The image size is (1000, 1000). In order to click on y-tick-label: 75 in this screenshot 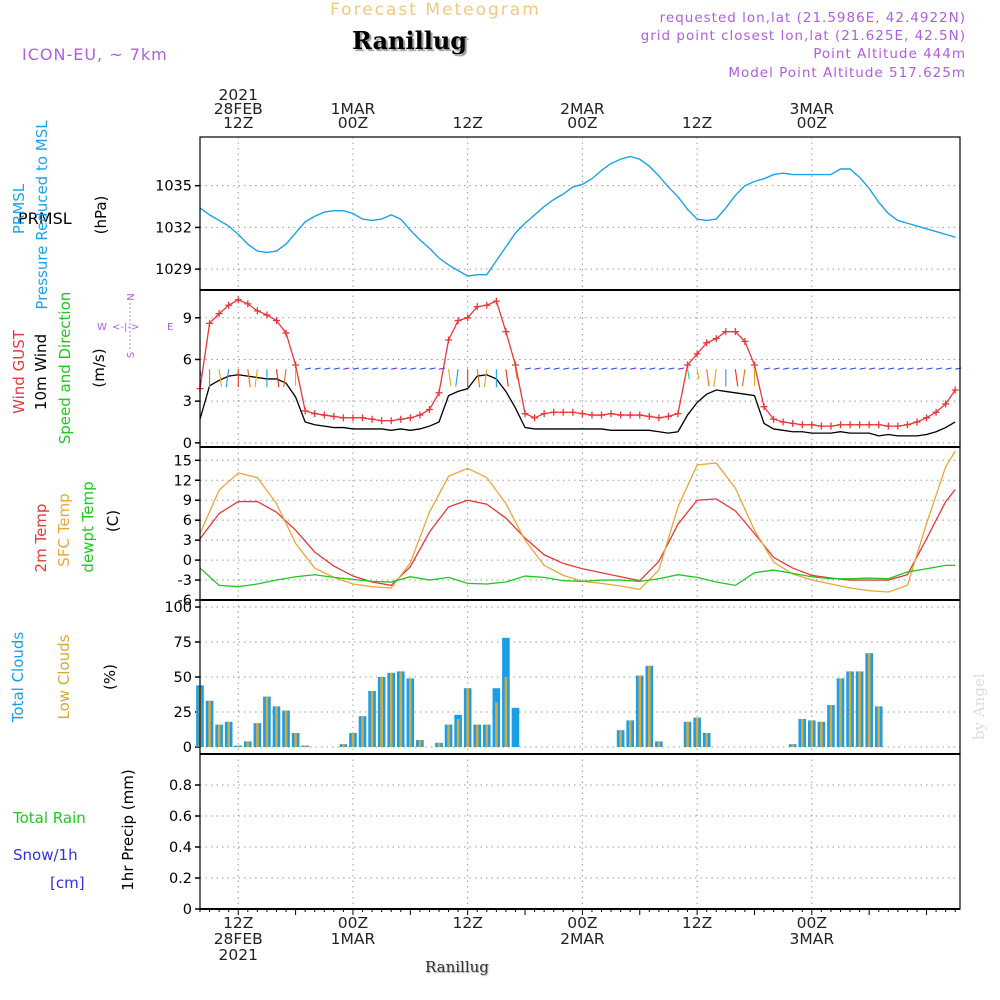, I will do `click(183, 643)`.